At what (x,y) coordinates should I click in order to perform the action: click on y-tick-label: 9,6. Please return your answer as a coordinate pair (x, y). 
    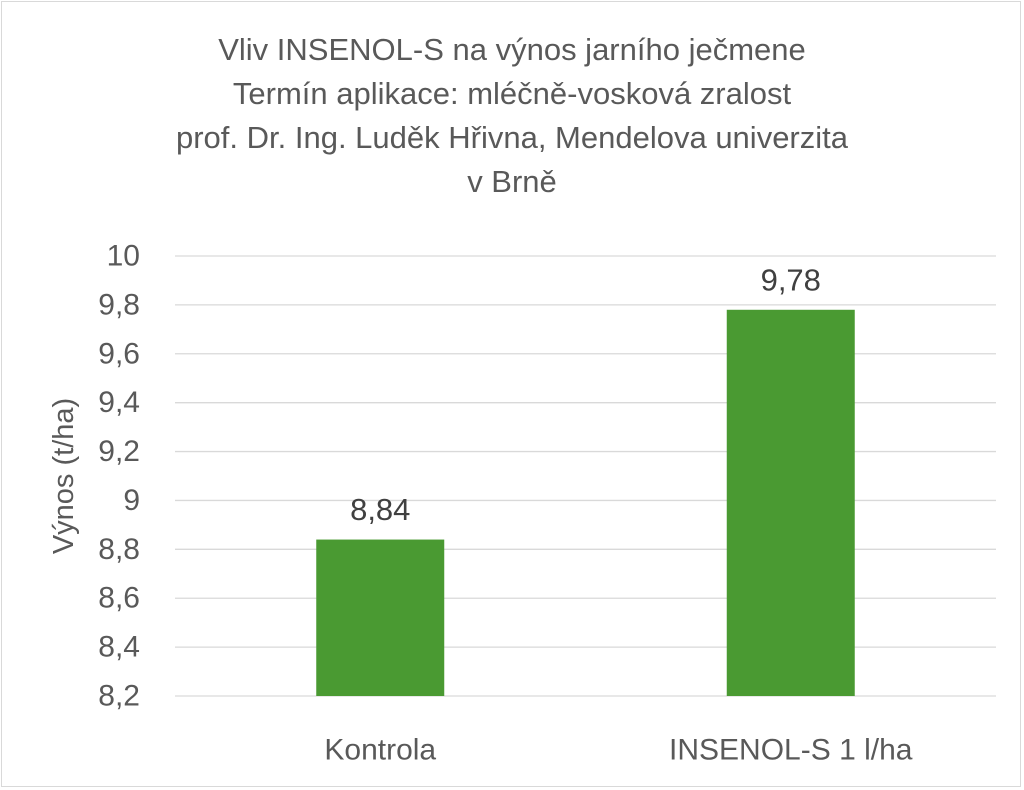
    Looking at the image, I should click on (119, 353).